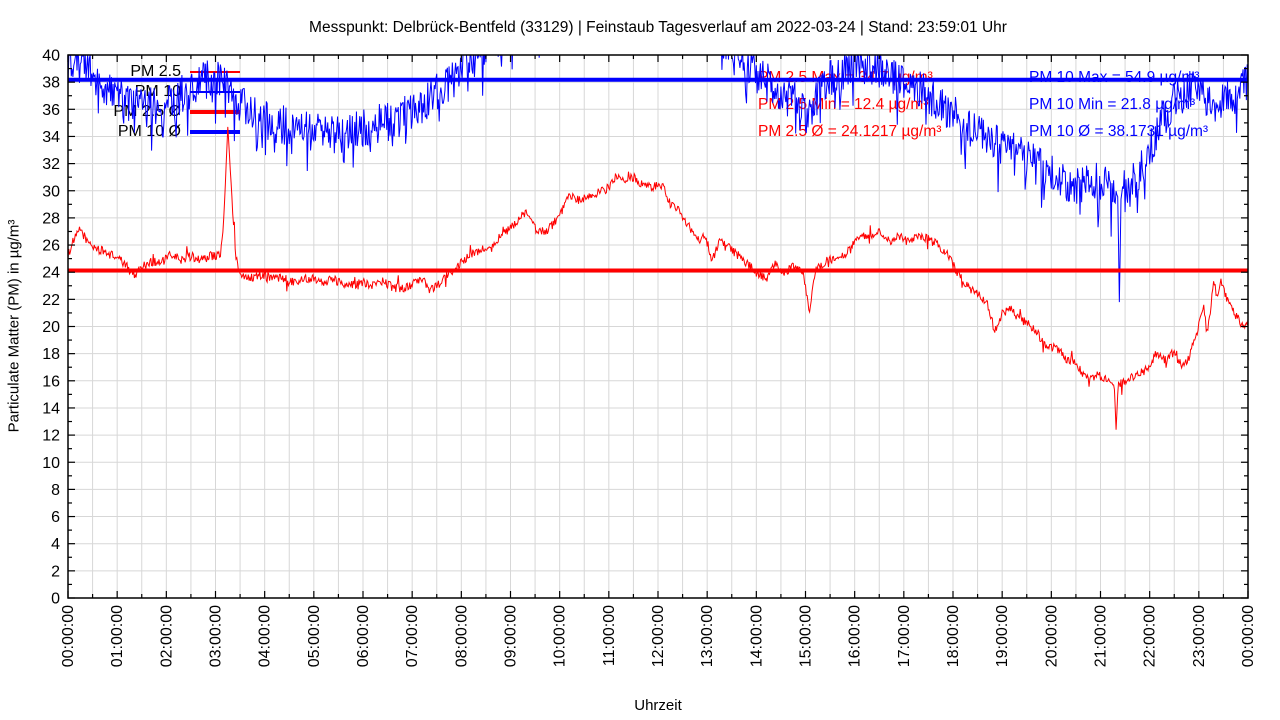 The image size is (1280, 720). I want to click on svg-text: 20:00:00, so click(1051, 636).